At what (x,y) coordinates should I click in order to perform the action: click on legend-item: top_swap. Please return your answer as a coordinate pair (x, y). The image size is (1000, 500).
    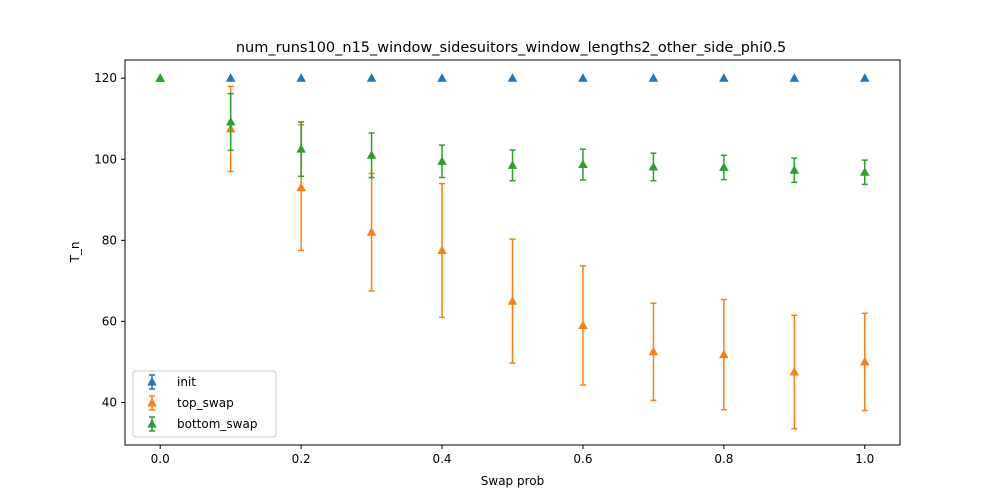
    Looking at the image, I should click on (190, 403).